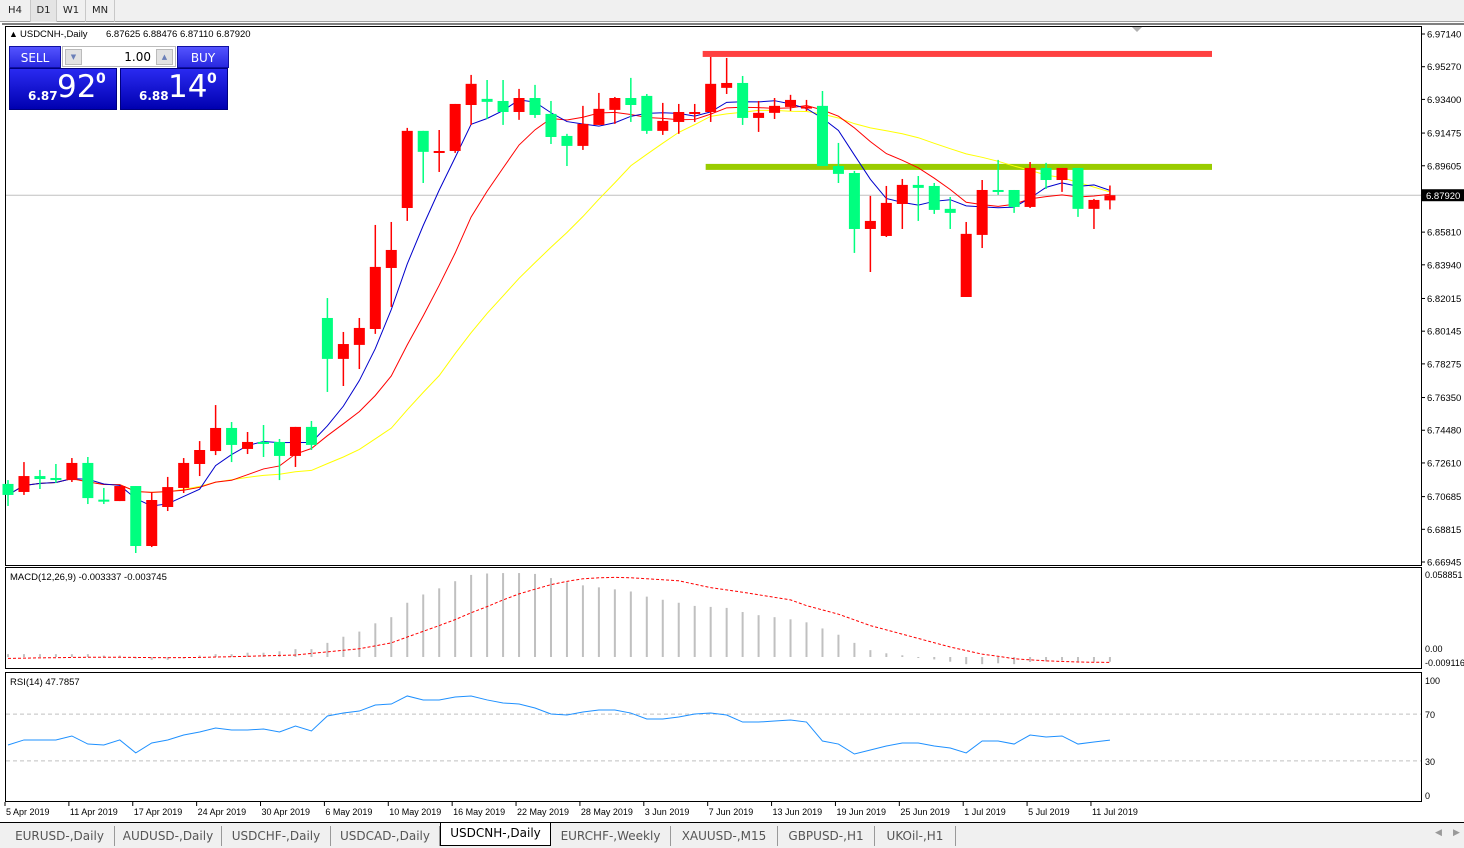  What do you see at coordinates (60, 836) in the screenshot?
I see `tab-eurusd-daily: EURUSD-,Daily` at bounding box center [60, 836].